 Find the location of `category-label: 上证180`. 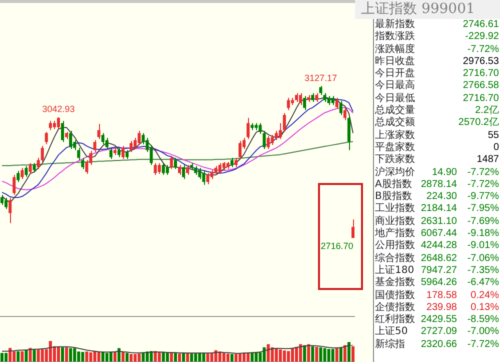

category-label: 上证180 is located at coordinates (395, 270).